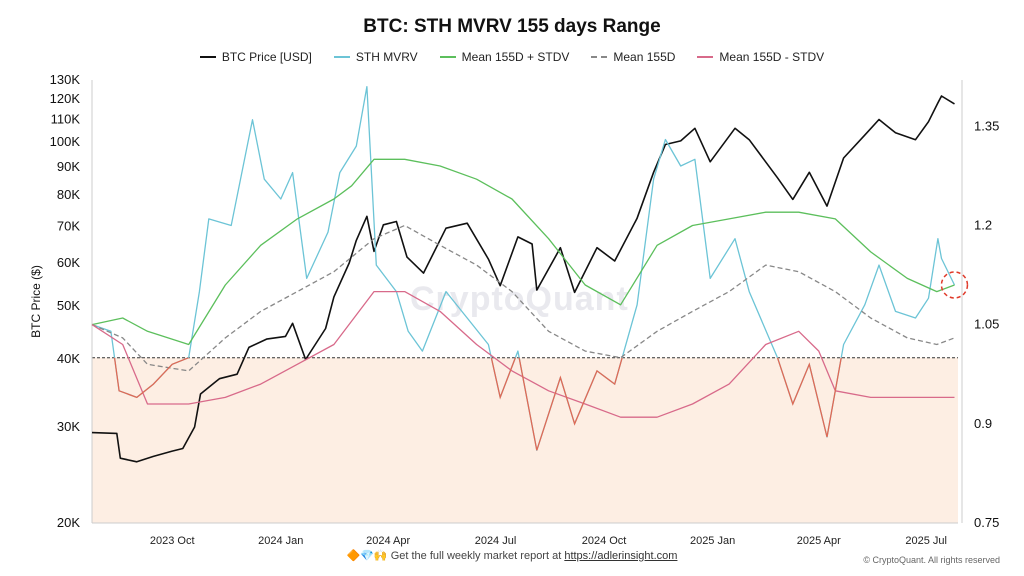  What do you see at coordinates (986, 125) in the screenshot?
I see `y2-tick-label: 1.35` at bounding box center [986, 125].